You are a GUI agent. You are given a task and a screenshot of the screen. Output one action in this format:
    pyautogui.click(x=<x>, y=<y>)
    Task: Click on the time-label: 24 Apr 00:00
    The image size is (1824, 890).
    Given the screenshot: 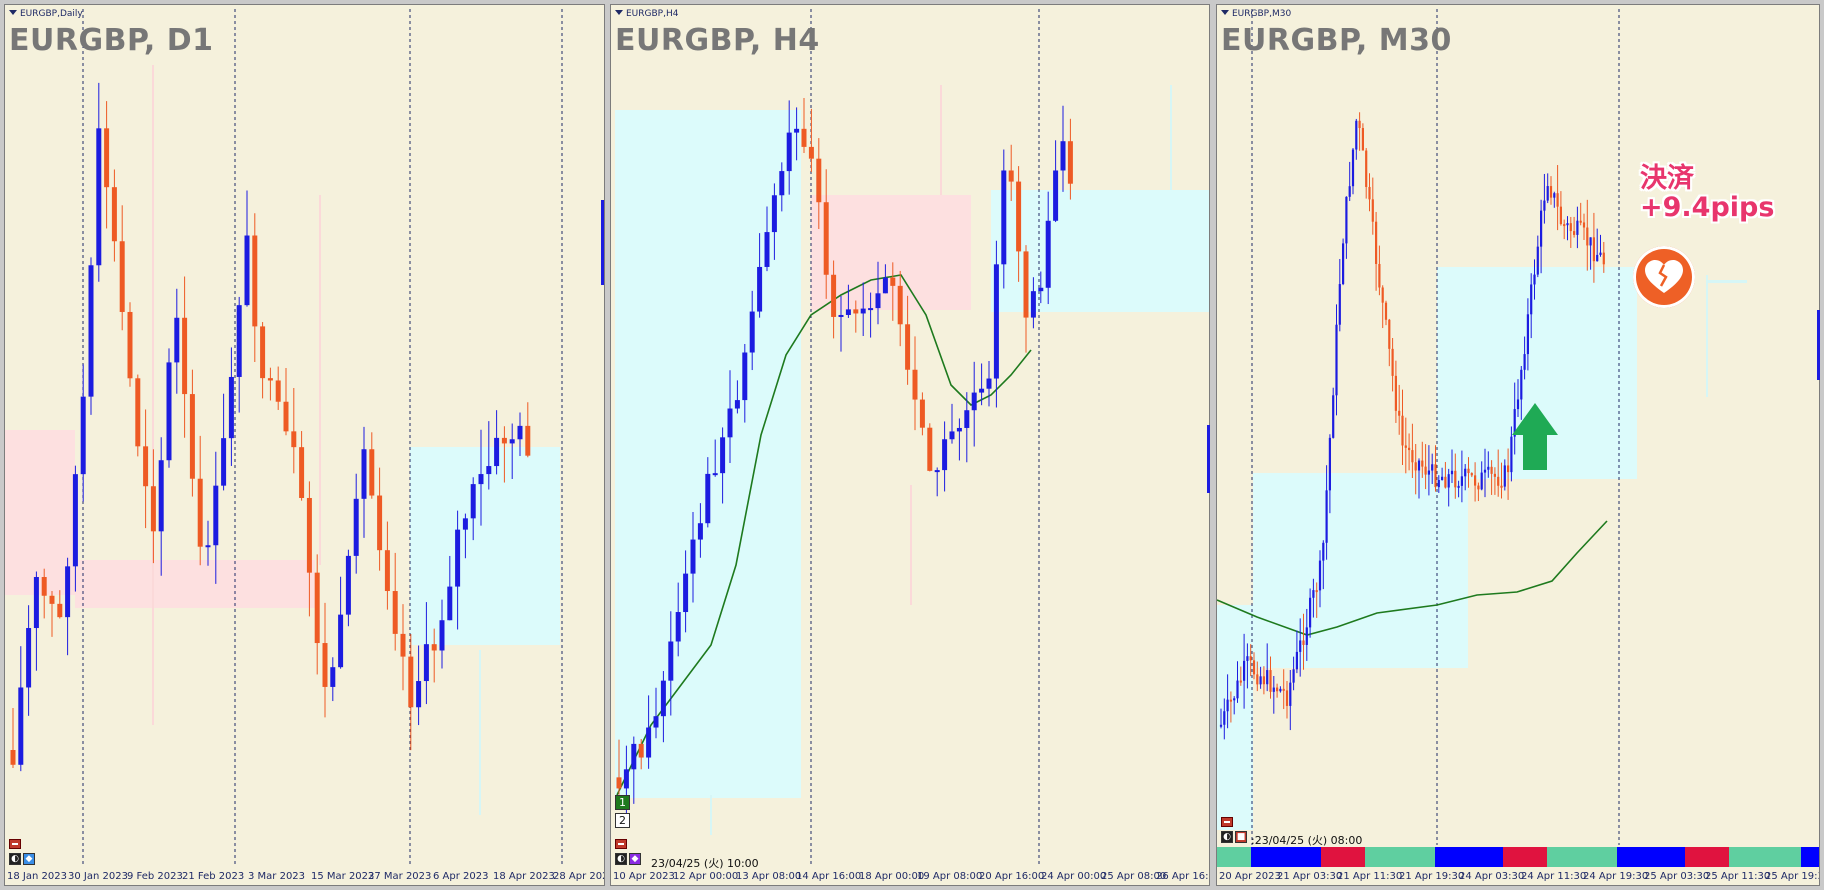 What is the action you would take?
    pyautogui.click(x=1074, y=876)
    